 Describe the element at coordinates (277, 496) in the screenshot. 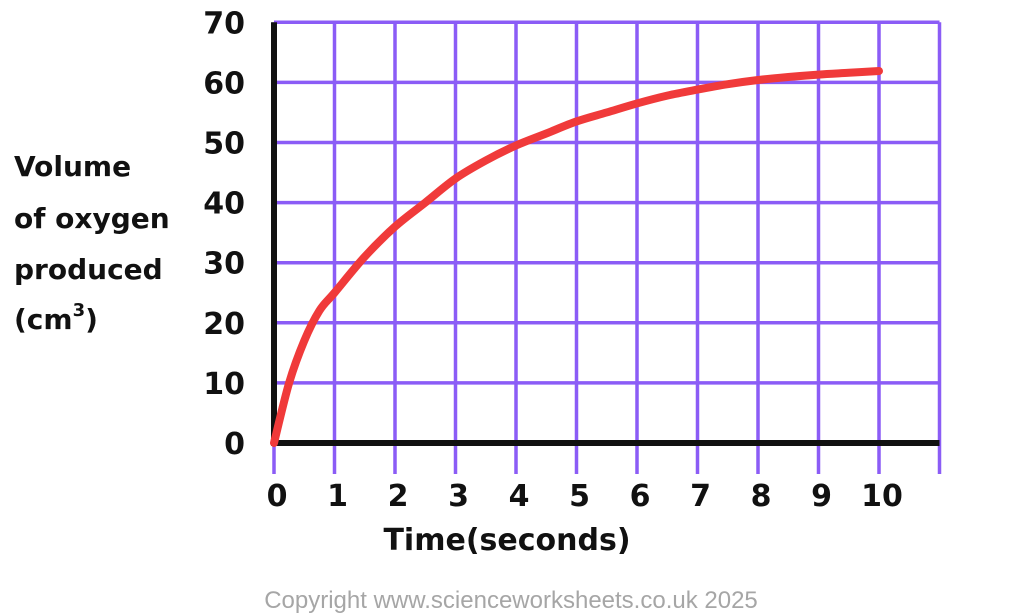

I see `x-tick-label: 0` at that location.